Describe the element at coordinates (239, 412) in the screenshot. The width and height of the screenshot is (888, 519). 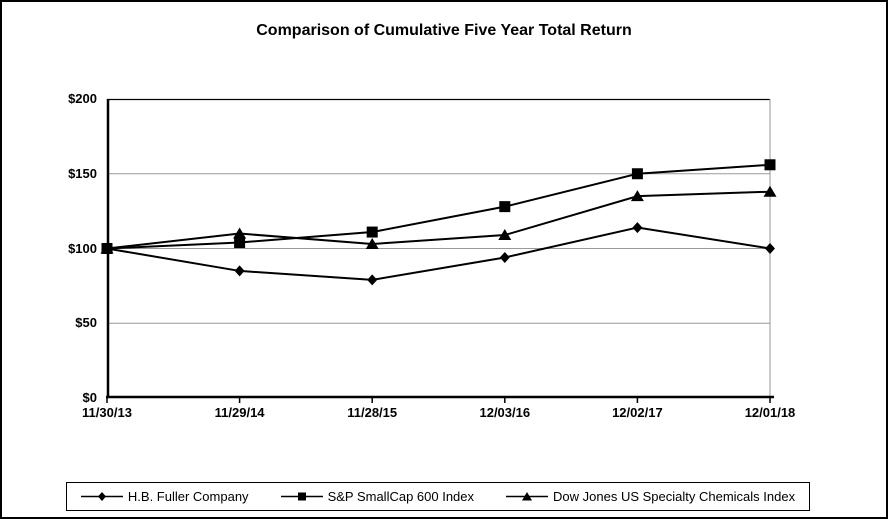
I see `x-tick-label: 11/29/14` at that location.